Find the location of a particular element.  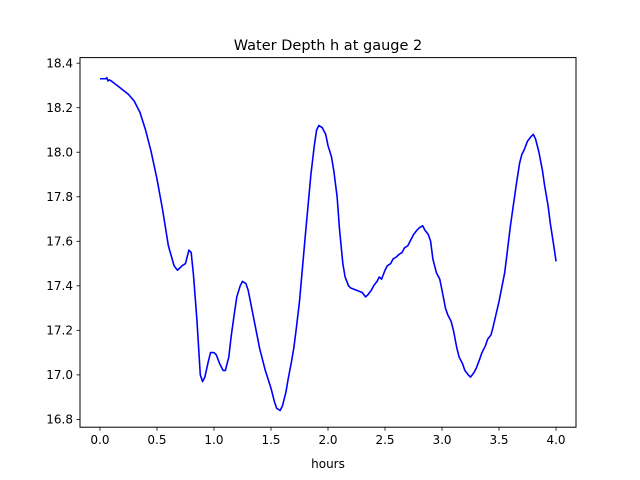

y-tick-label: 18.4 is located at coordinates (59, 63).